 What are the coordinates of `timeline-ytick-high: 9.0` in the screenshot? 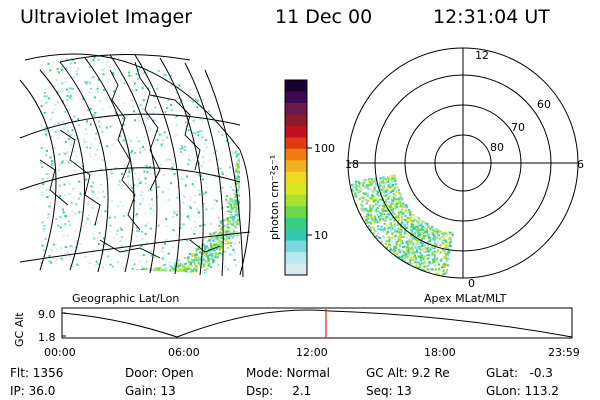 It's located at (47, 314).